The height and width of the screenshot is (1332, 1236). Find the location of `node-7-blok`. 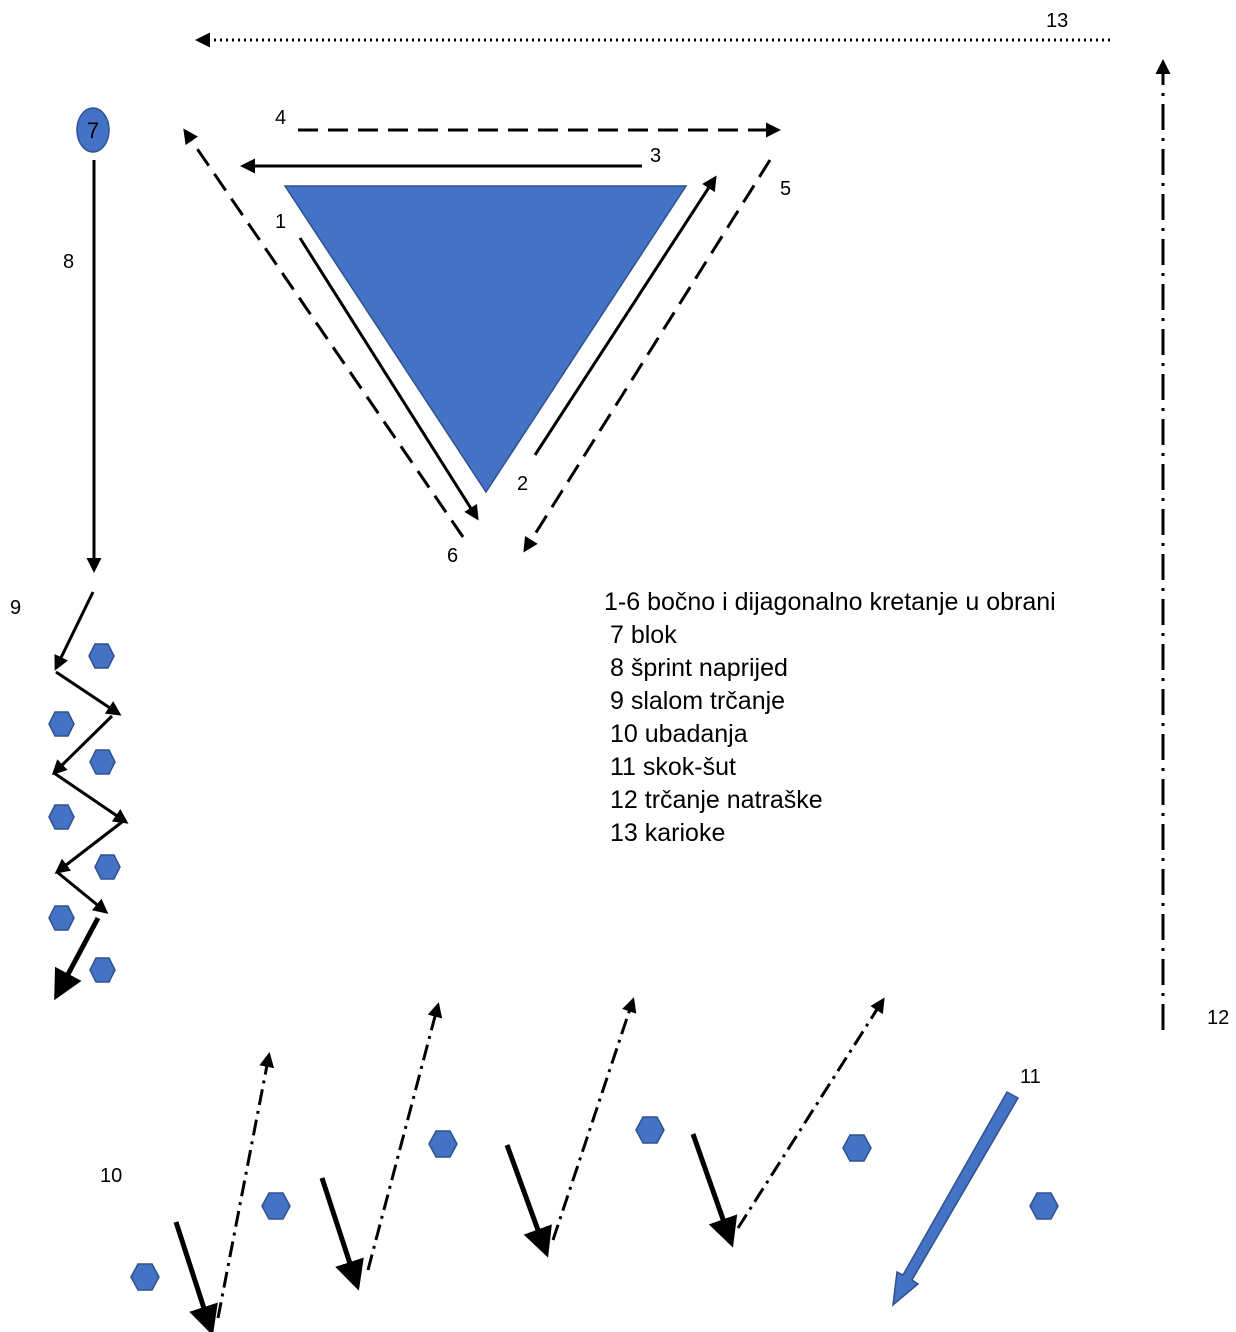

node-7-blok is located at coordinates (93, 130).